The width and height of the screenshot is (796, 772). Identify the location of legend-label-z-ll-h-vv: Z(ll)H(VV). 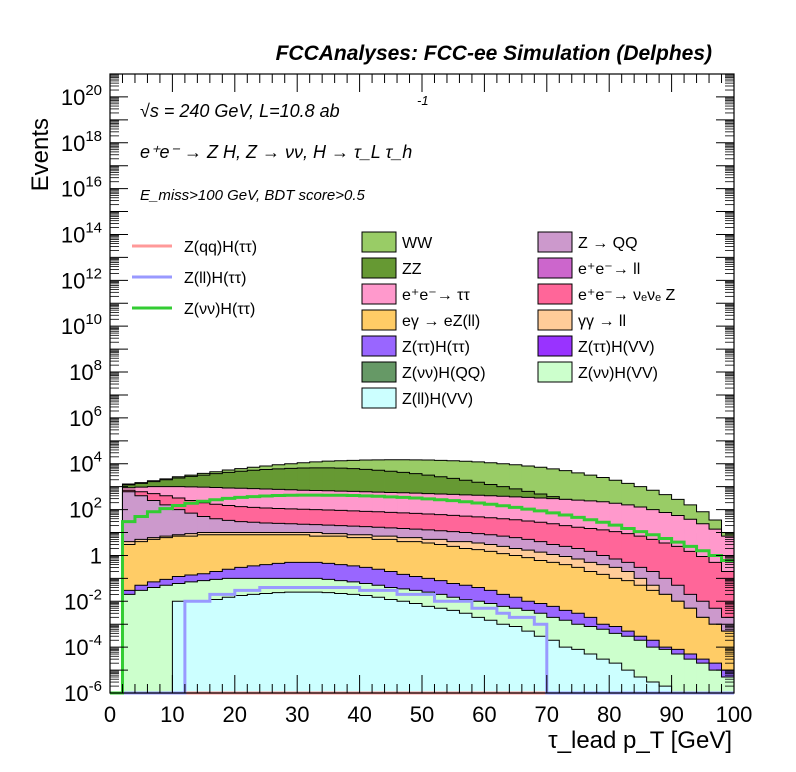
(437, 399).